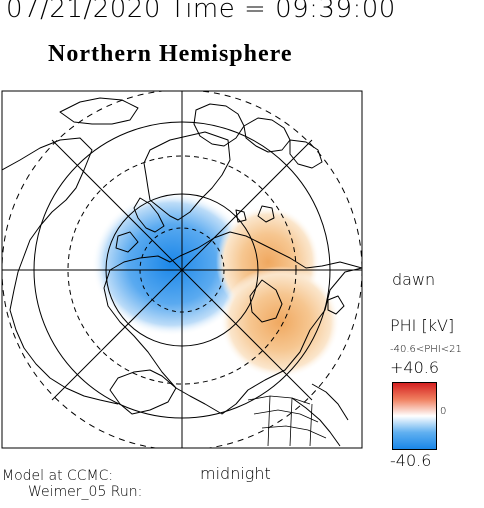  What do you see at coordinates (85, 492) in the screenshot?
I see `run-label: Weimer_05 Run:` at bounding box center [85, 492].